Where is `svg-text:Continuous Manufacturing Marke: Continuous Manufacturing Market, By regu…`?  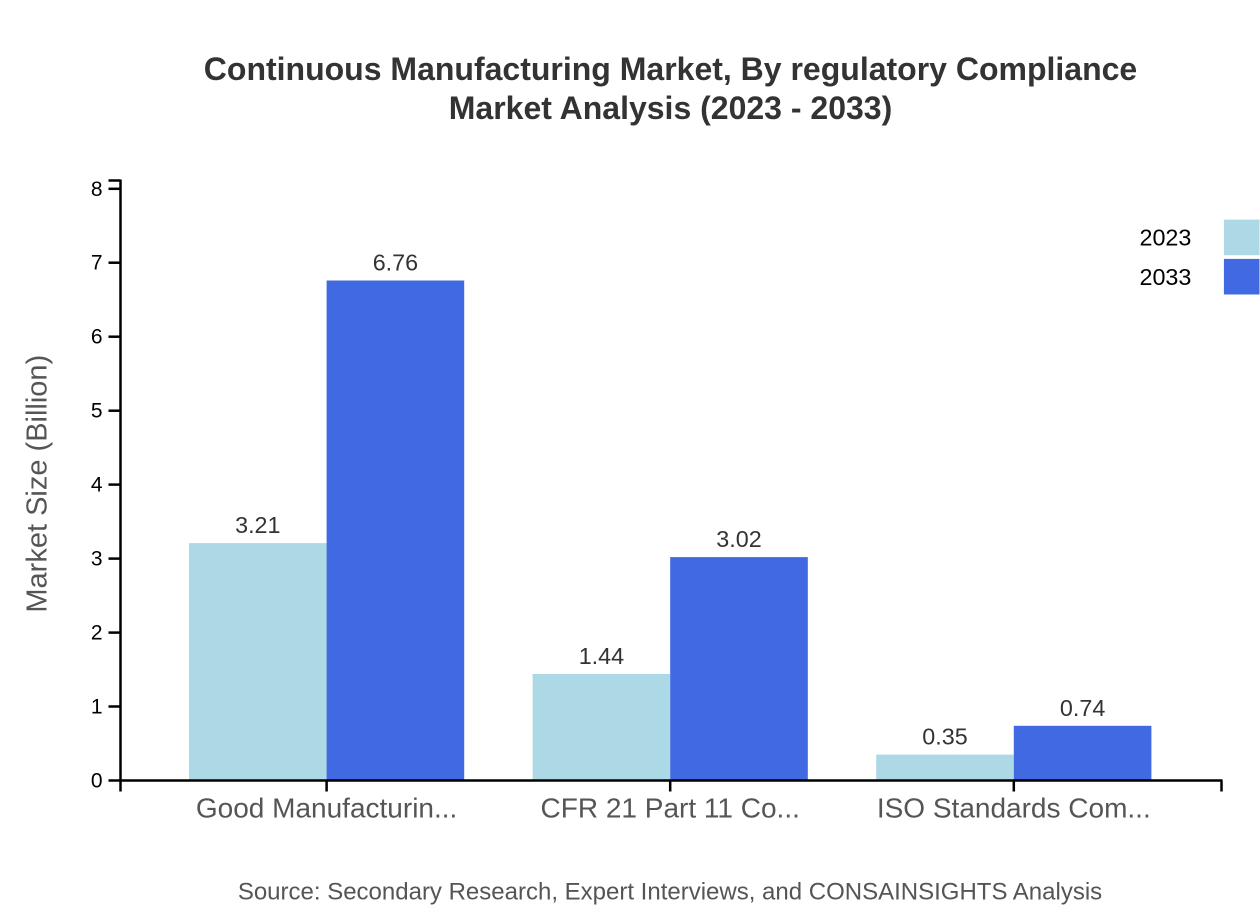
svg-text:Continuous Manufacturing Marke: Continuous Manufacturing Market, By regu… is located at coordinates (670, 69).